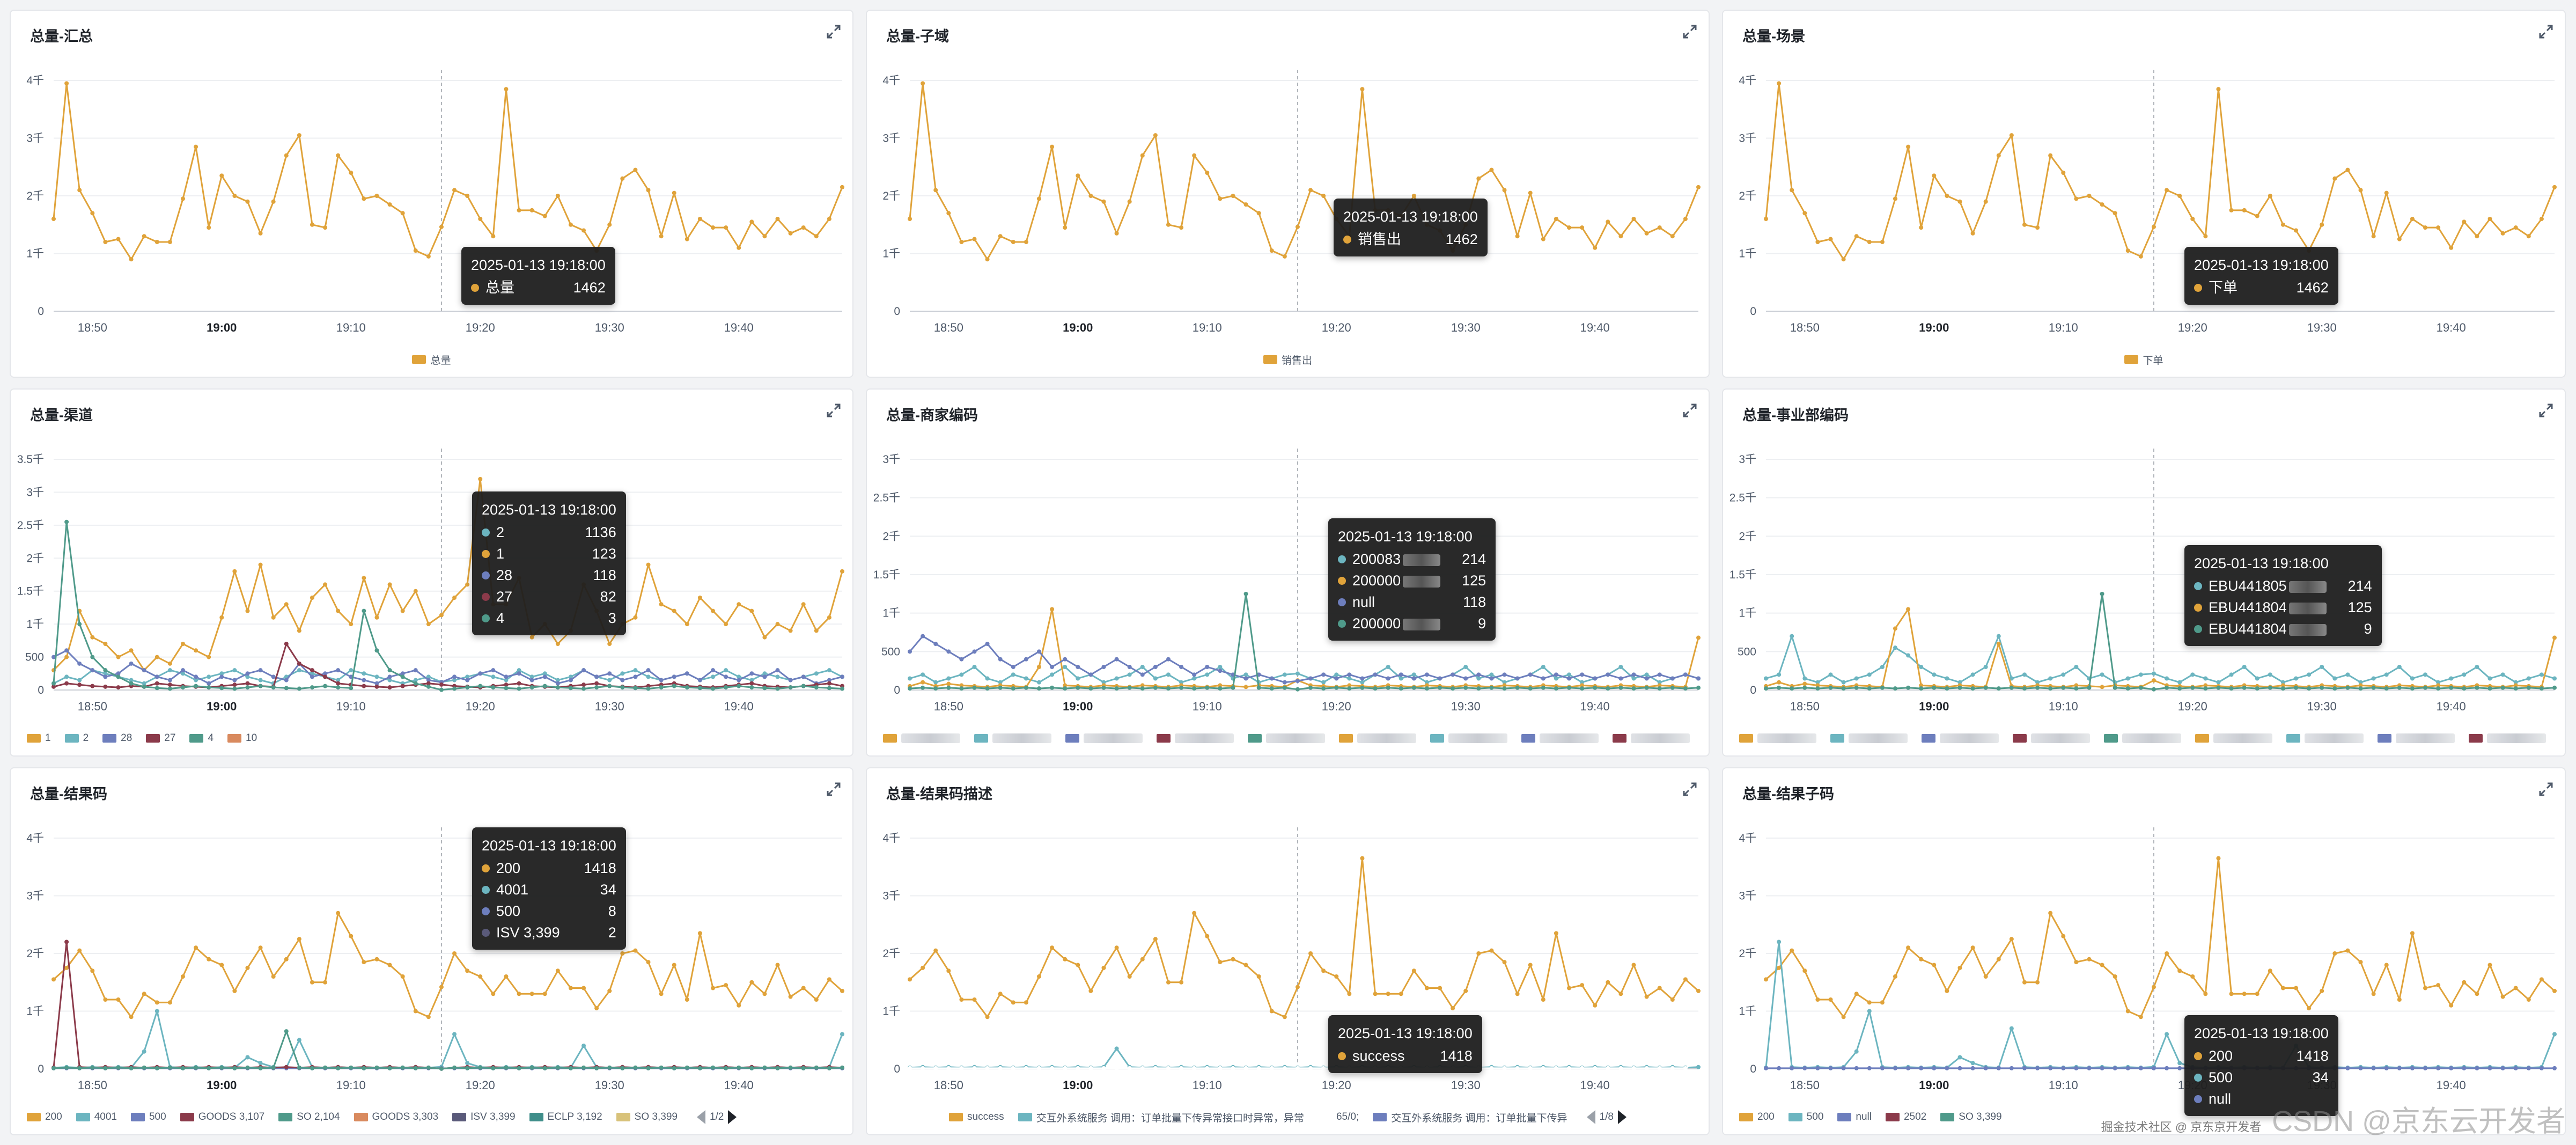  What do you see at coordinates (1304, 660) in the screenshot?
I see `series-line` at bounding box center [1304, 660].